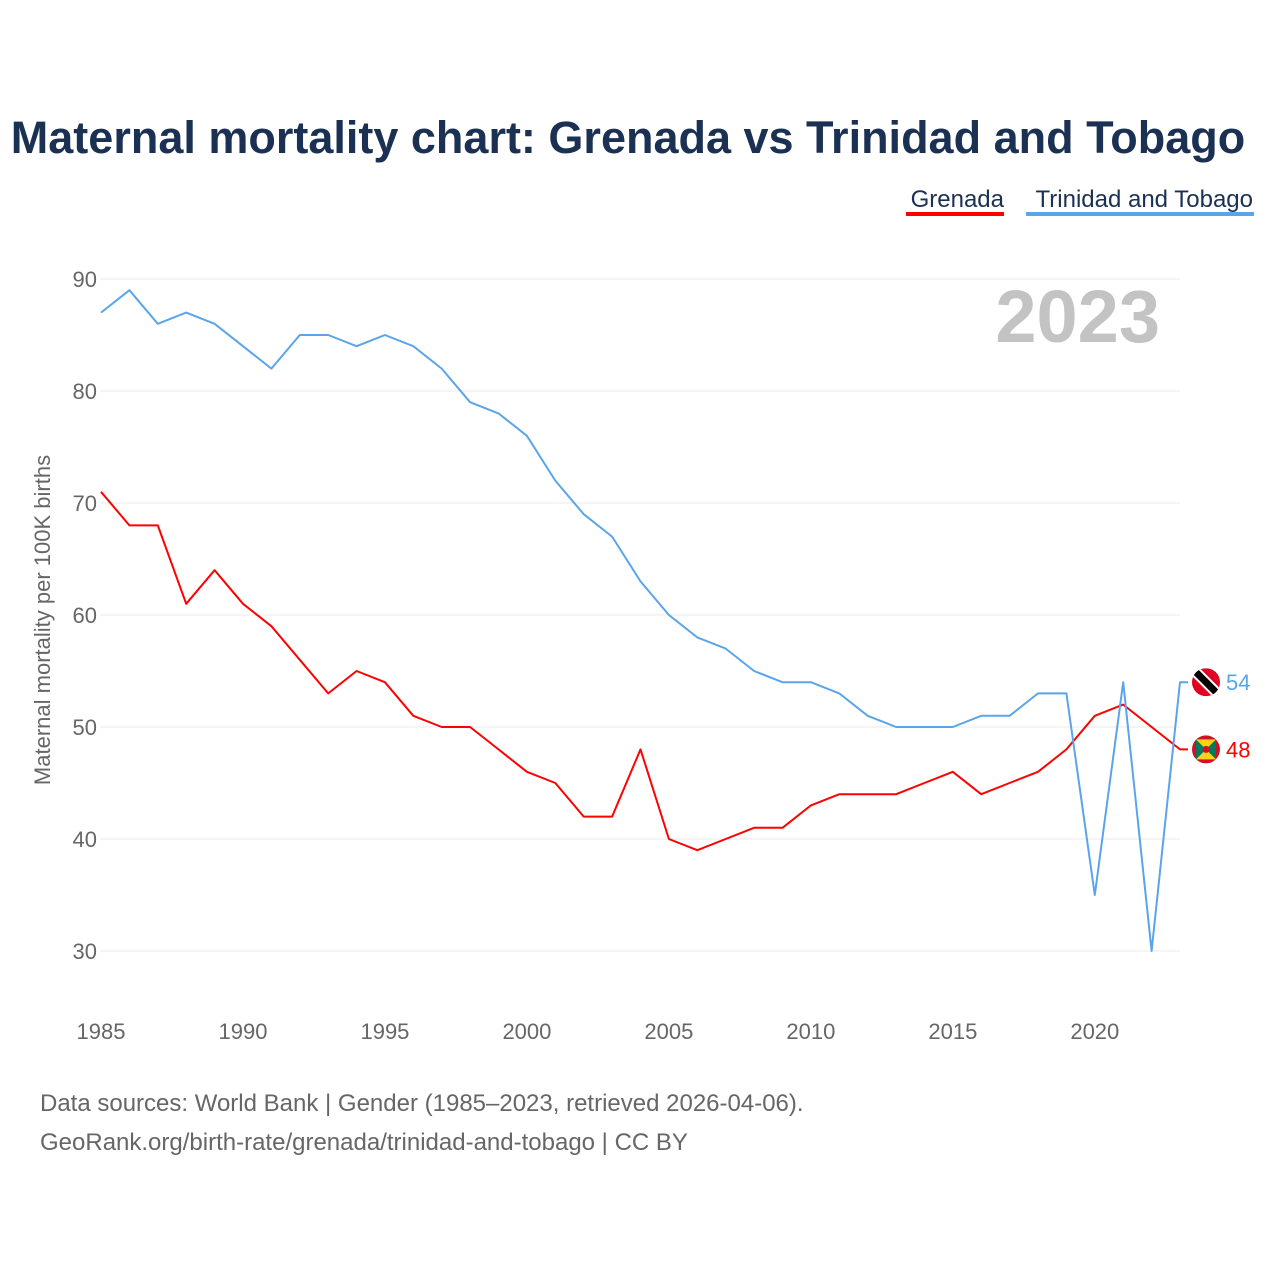 The height and width of the screenshot is (1280, 1280). What do you see at coordinates (526, 1031) in the screenshot?
I see `x-tick-label: 2000` at bounding box center [526, 1031].